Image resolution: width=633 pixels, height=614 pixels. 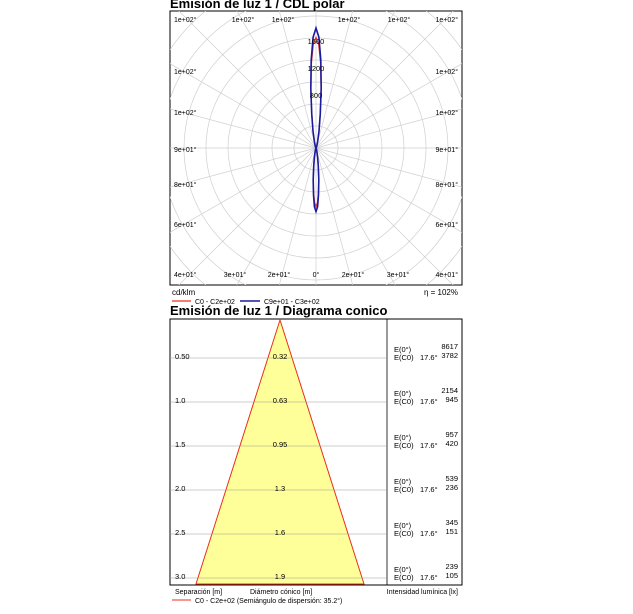 I want to click on polar-chart-title: Emisión de luz 1 / CDL polar, so click(x=257, y=5).